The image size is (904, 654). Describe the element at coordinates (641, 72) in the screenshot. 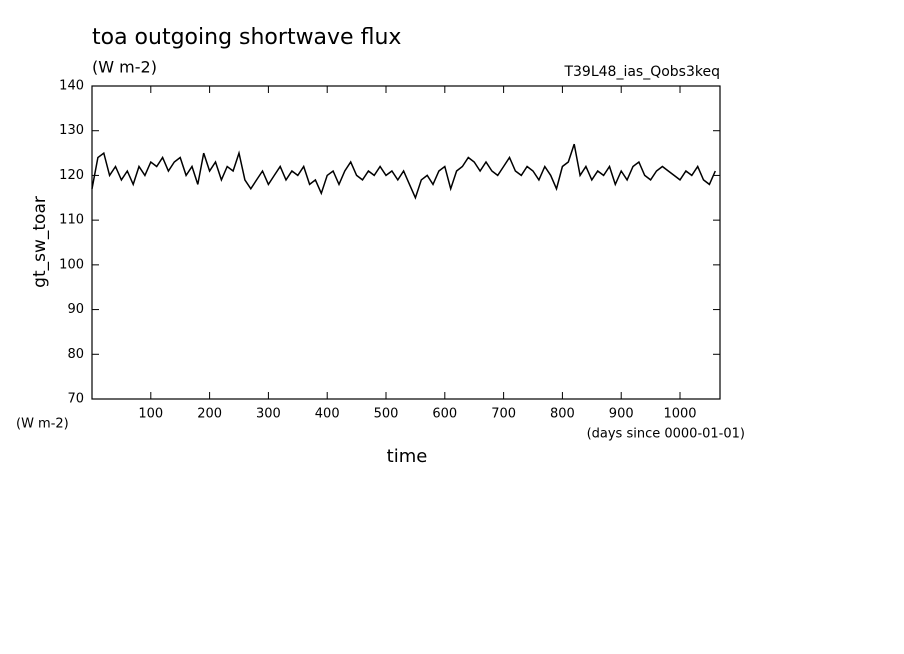

I see `run-label: T39L48_ias_Qobs3keq` at that location.